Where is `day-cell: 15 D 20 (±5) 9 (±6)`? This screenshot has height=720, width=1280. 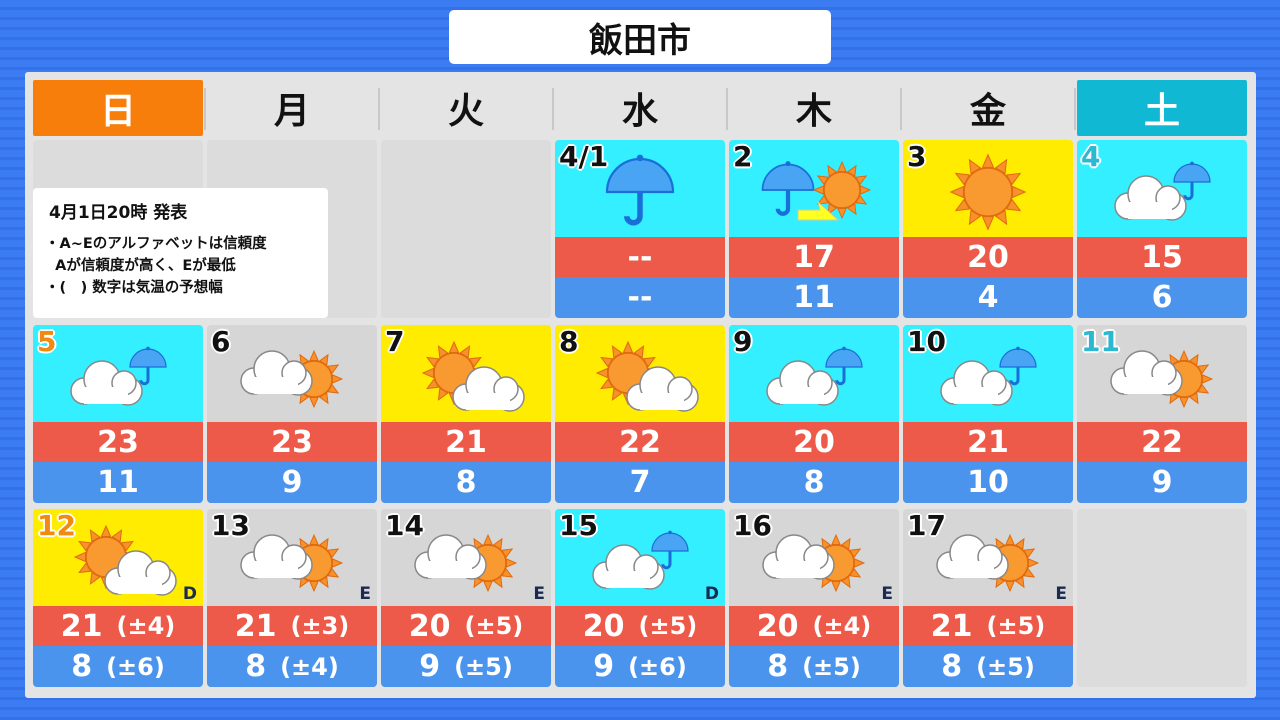
day-cell: 15 D 20 (±5) 9 (±6) is located at coordinates (640, 598).